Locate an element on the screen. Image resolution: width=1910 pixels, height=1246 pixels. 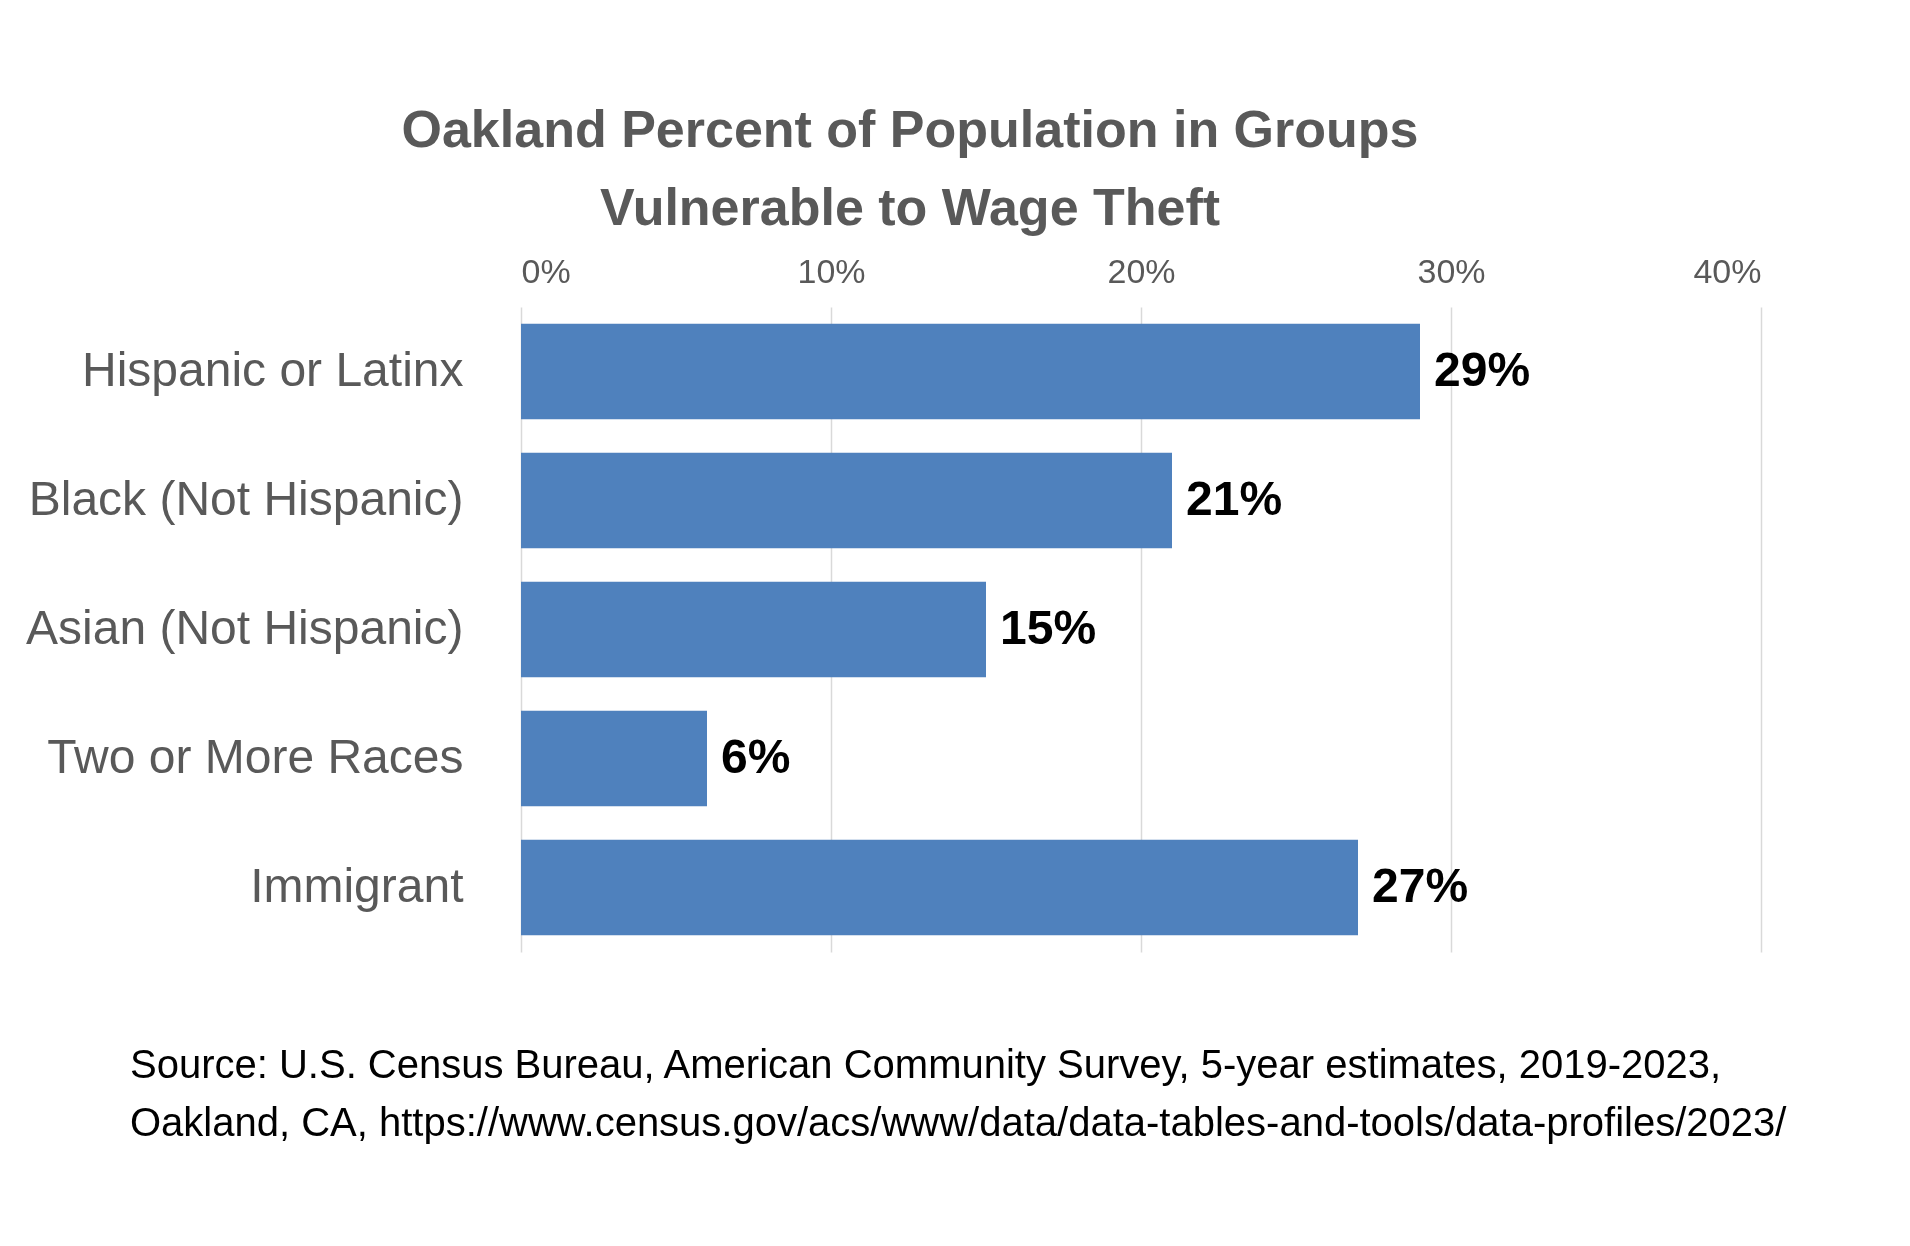
chart-title: Oakland Percent of Population in Groups Vulnerable to Wage Theft is located at coordinates (910, 168).